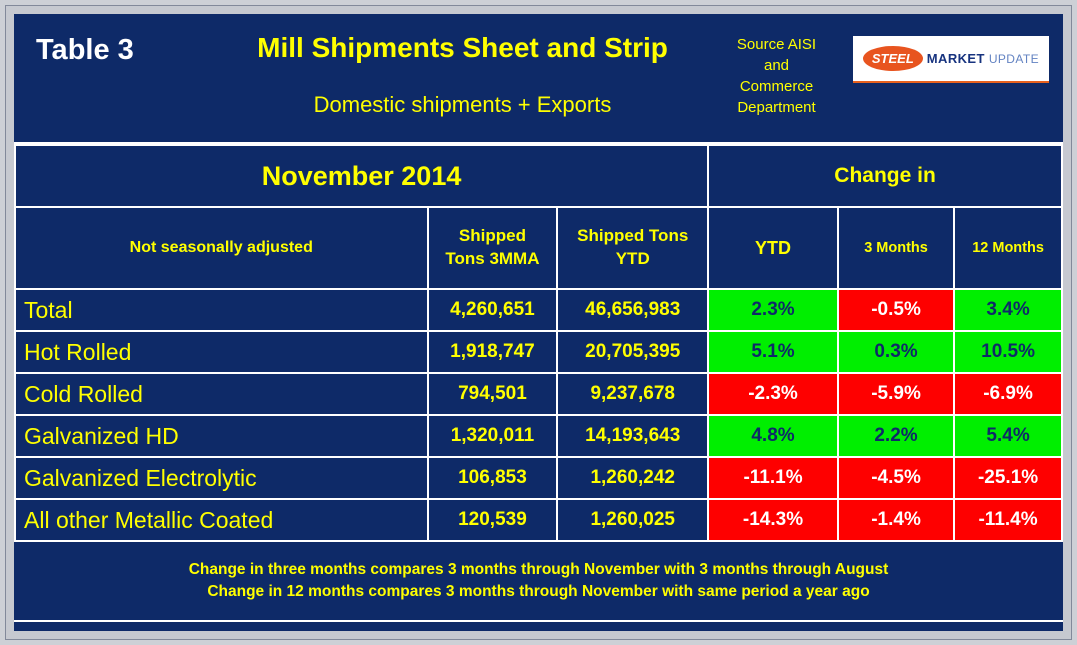 The height and width of the screenshot is (645, 1077). I want to click on row-label: Galvanized Electrolytic, so click(221, 478).